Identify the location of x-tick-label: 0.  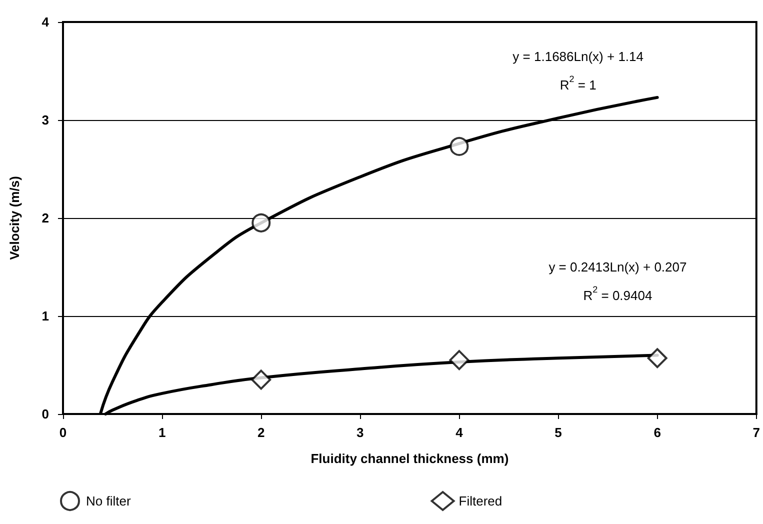
(63, 432).